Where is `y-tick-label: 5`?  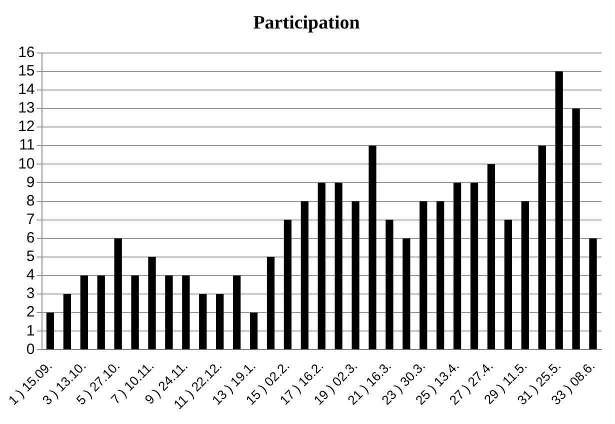 y-tick-label: 5 is located at coordinates (30, 257).